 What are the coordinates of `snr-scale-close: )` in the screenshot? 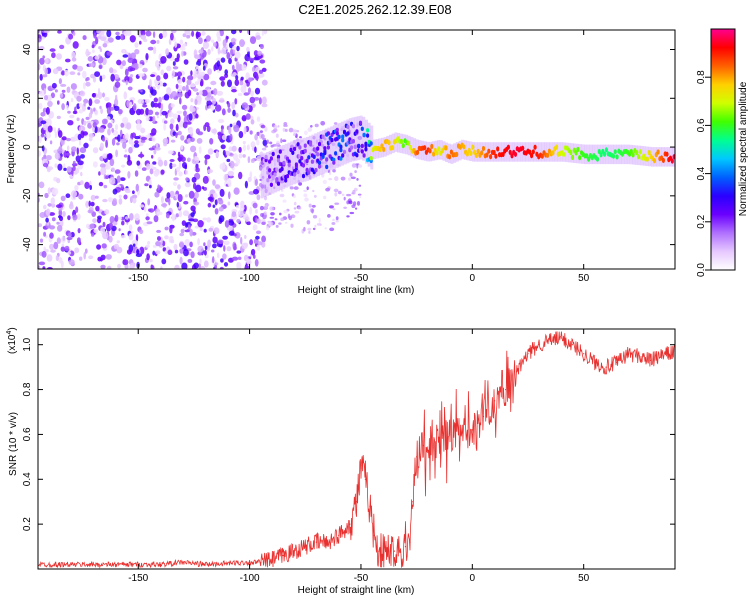 It's located at (12, 328).